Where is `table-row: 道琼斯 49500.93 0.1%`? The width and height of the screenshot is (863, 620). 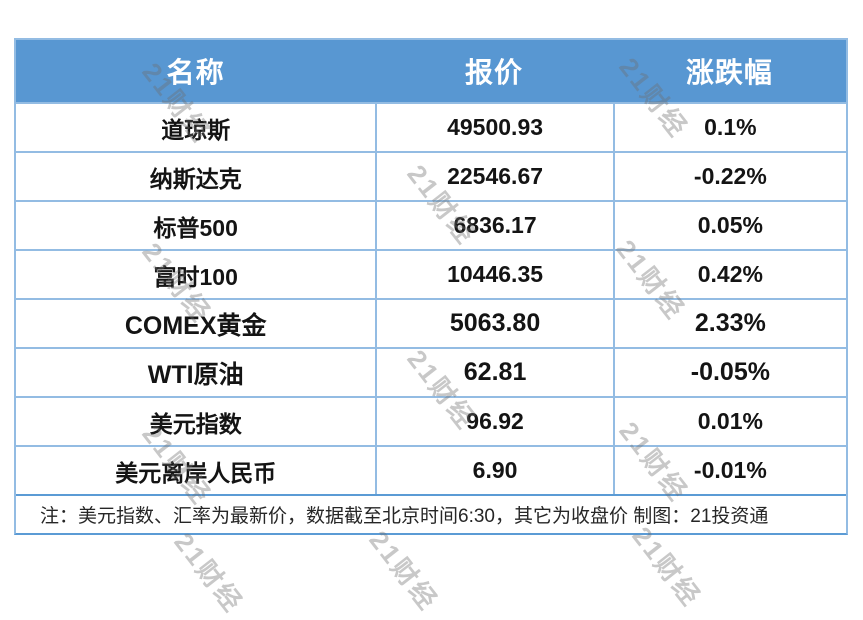
table-row: 道琼斯 49500.93 0.1% is located at coordinates (431, 126).